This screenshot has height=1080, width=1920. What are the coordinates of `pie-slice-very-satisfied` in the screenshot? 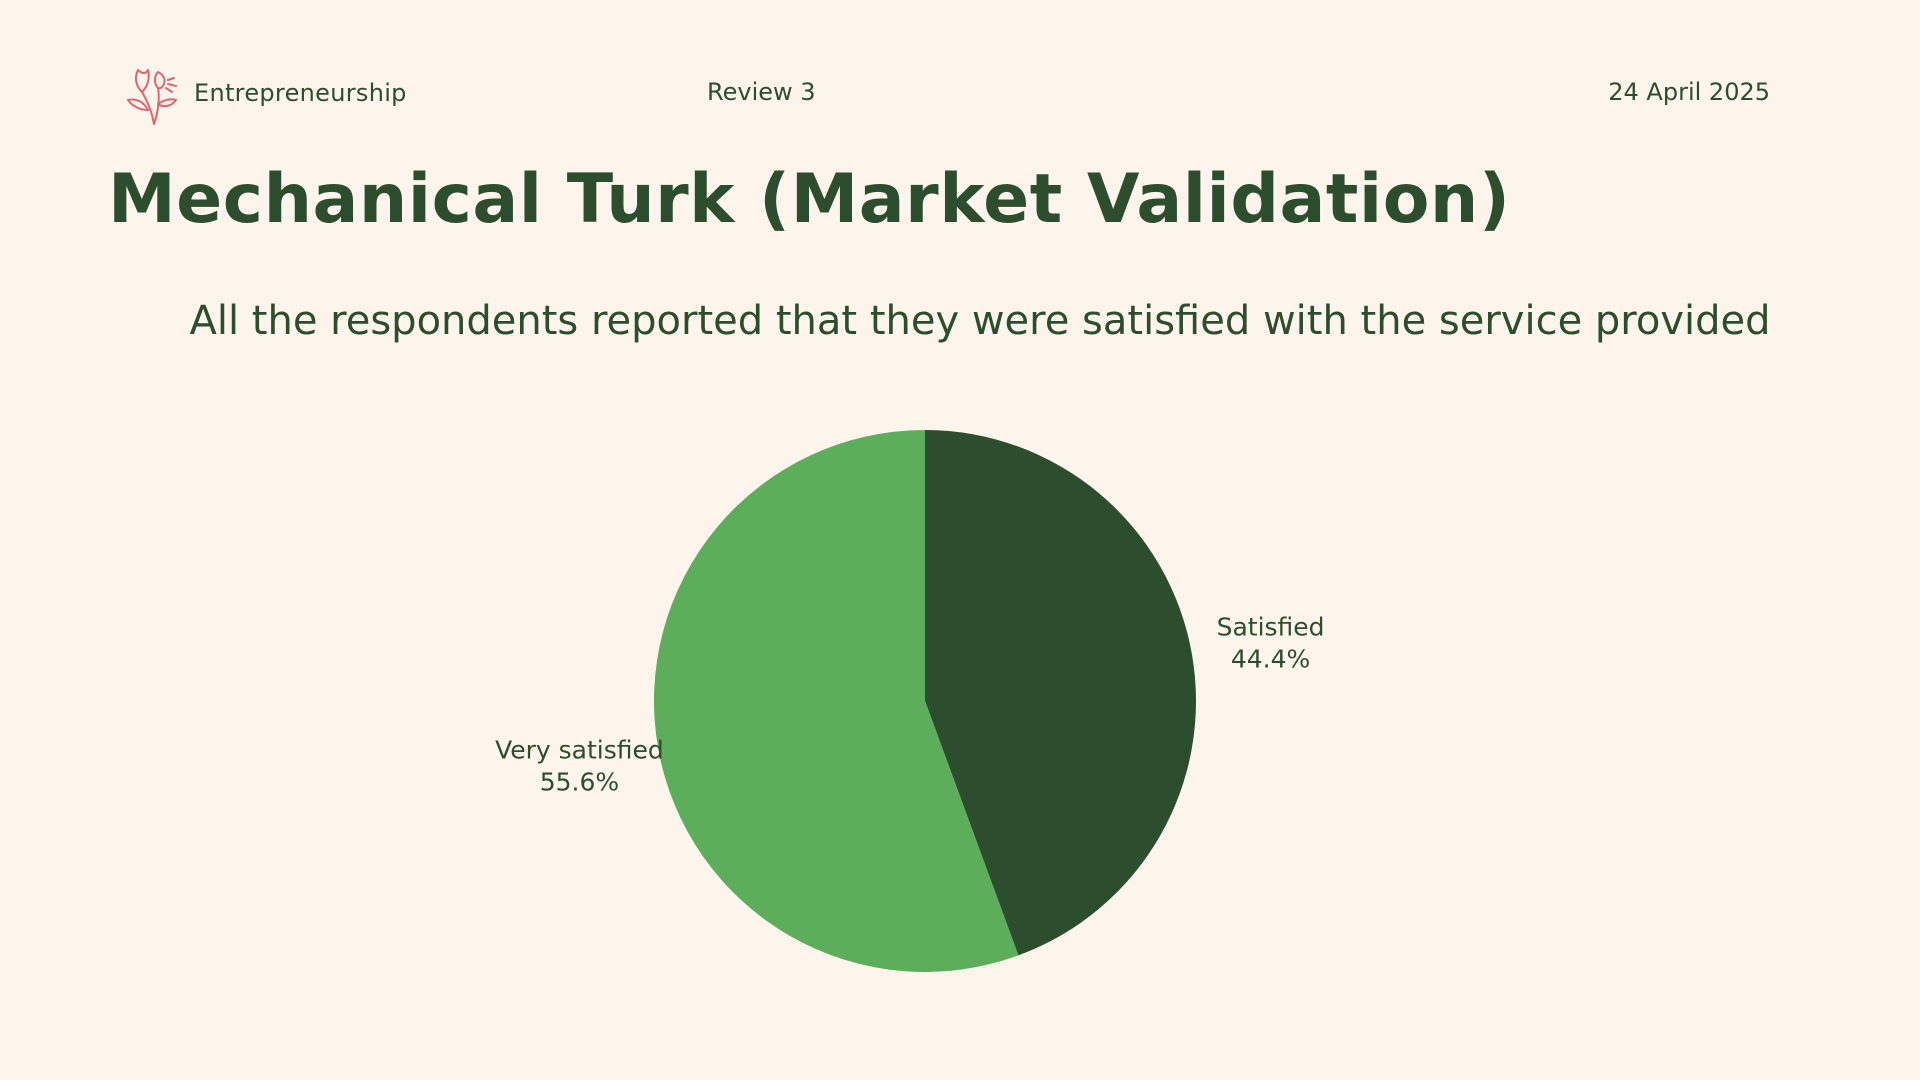 It's located at (836, 701).